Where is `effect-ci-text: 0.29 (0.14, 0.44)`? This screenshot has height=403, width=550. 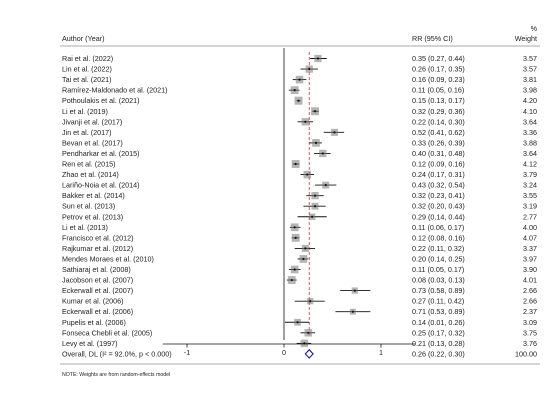
effect-ci-text: 0.29 (0.14, 0.44) is located at coordinates (438, 216).